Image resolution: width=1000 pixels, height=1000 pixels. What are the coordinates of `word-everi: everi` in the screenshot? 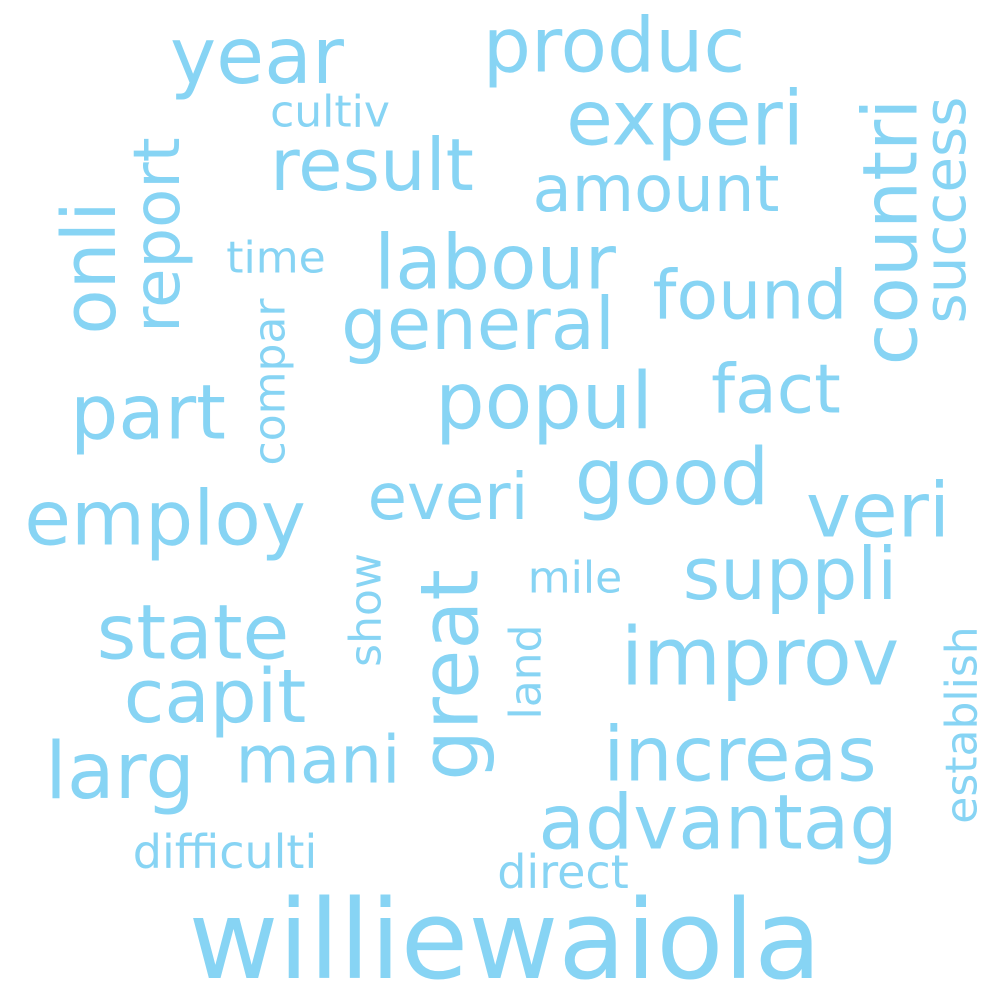 It's located at (448, 498).